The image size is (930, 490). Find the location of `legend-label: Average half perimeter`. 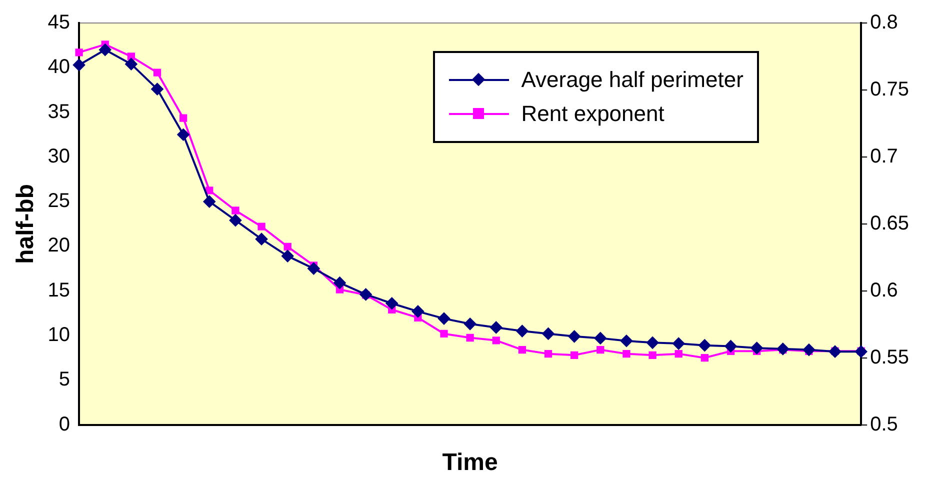

legend-label: Average half perimeter is located at coordinates (632, 80).